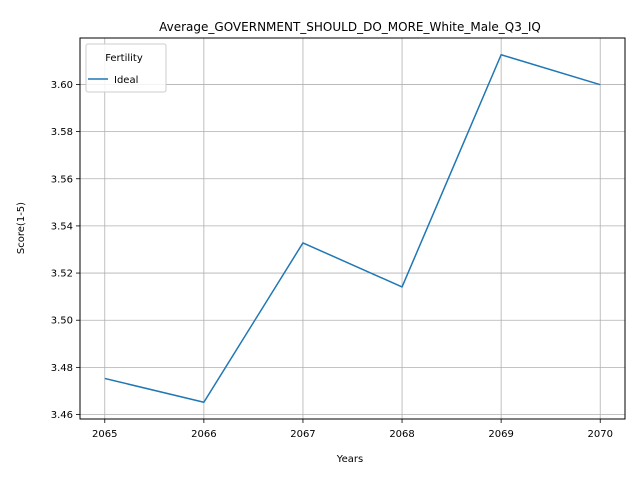 This screenshot has width=640, height=480. I want to click on x-axis-label: Years, so click(349, 459).